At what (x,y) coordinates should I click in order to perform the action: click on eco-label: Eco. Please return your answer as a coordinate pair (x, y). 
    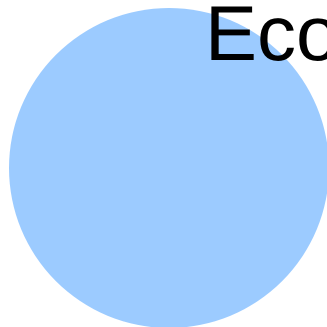
    Looking at the image, I should click on (266, 38).